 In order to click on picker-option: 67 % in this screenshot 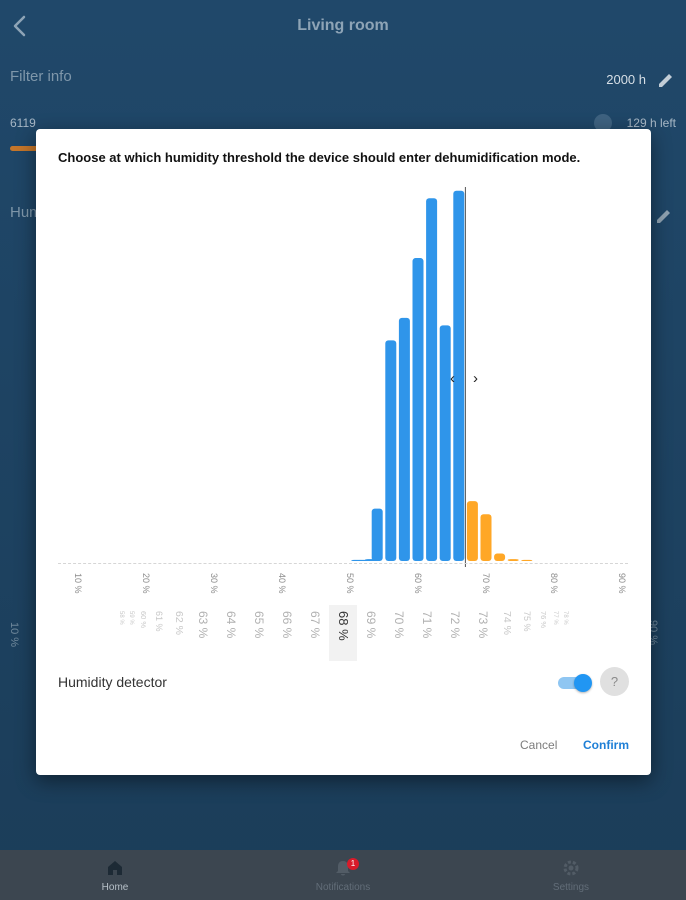, I will do `click(315, 625)`.